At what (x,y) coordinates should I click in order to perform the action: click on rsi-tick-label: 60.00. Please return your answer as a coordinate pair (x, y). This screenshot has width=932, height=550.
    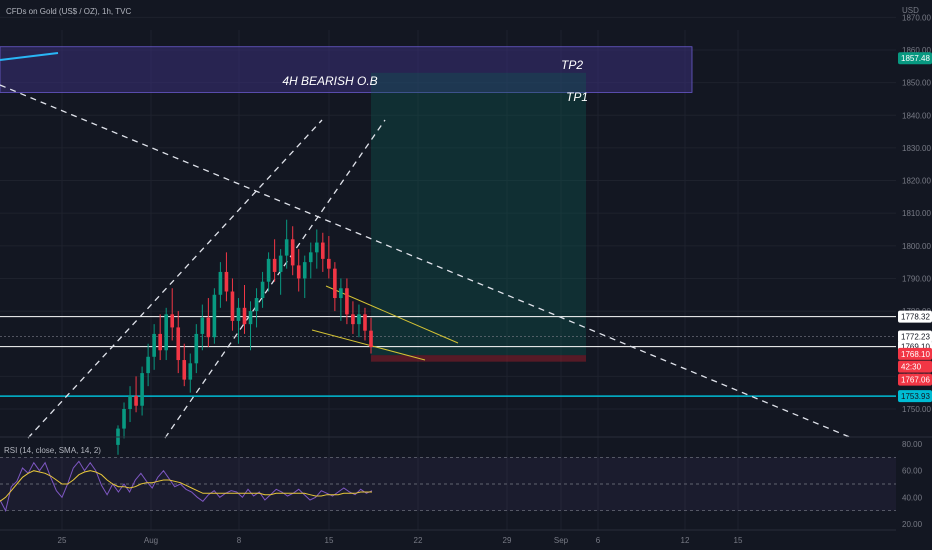
    Looking at the image, I should click on (912, 471).